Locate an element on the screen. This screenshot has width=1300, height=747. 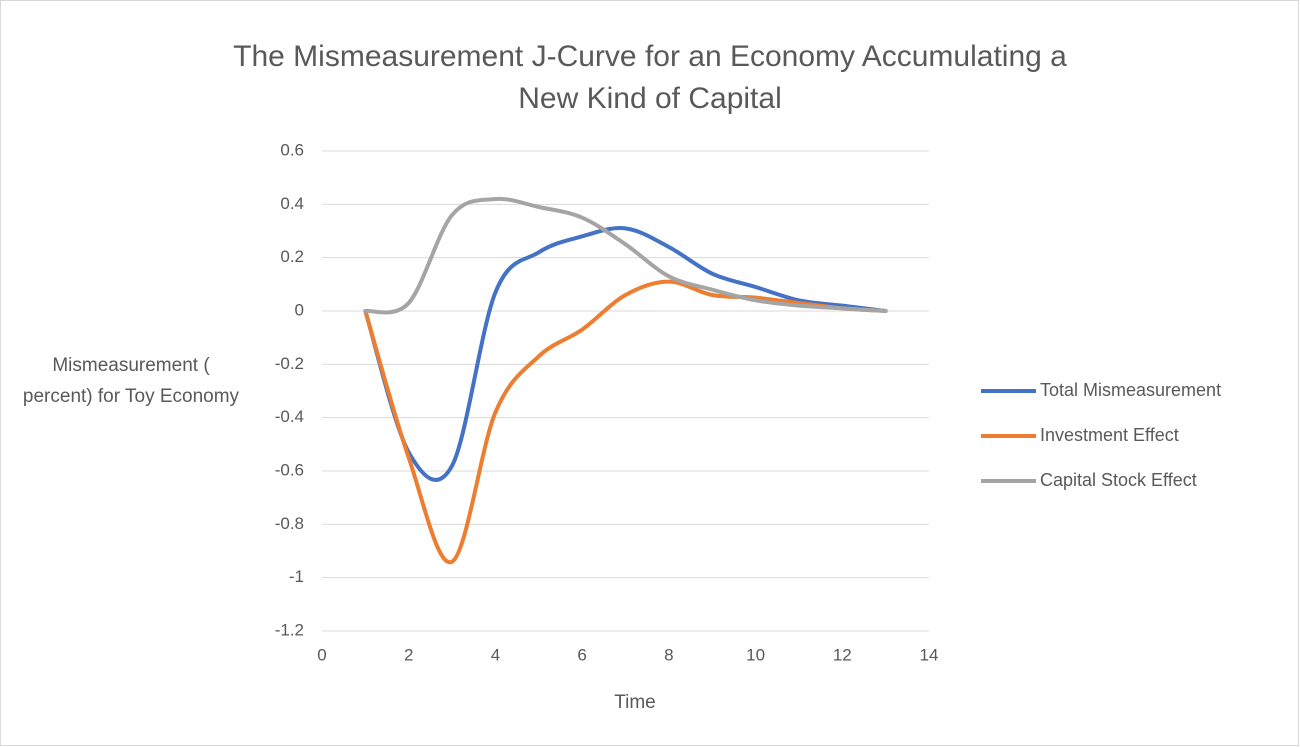
x-tick-label: 4 is located at coordinates (495, 654).